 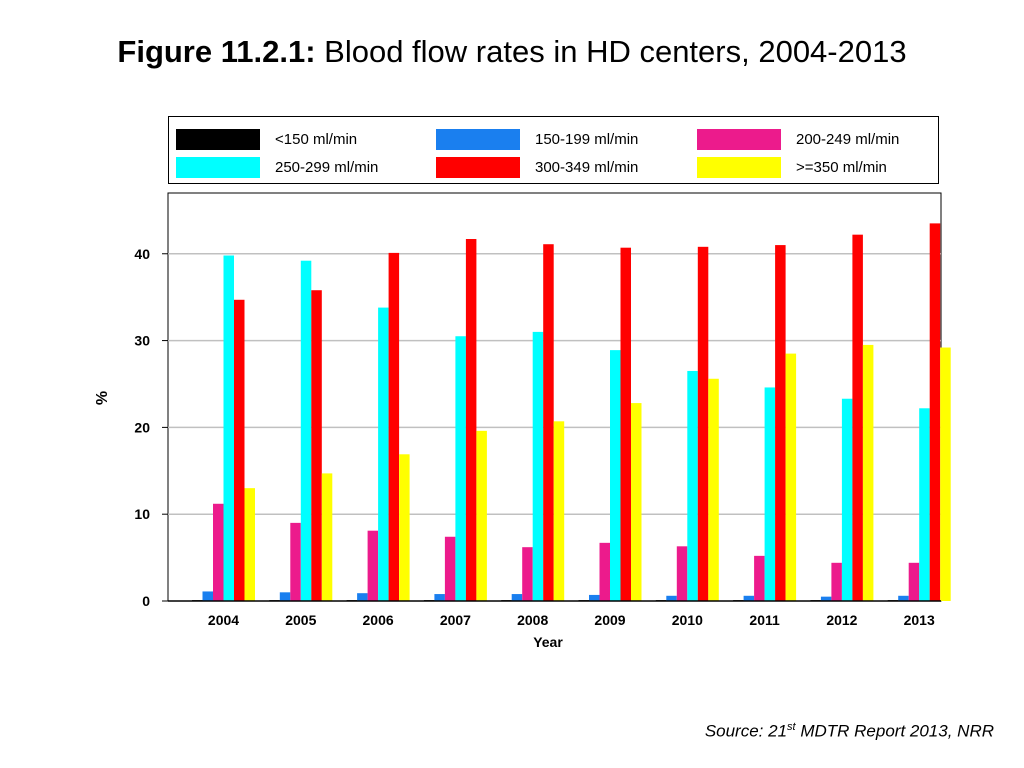 What do you see at coordinates (625, 424) in the screenshot?
I see `bar-300-349-ml-min-2009` at bounding box center [625, 424].